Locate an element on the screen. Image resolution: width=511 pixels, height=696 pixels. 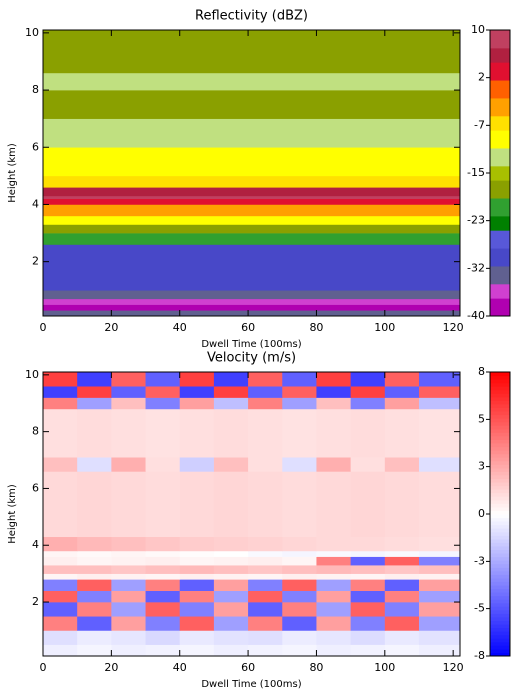
y-tick-label: 10 is located at coordinates (32, 374).